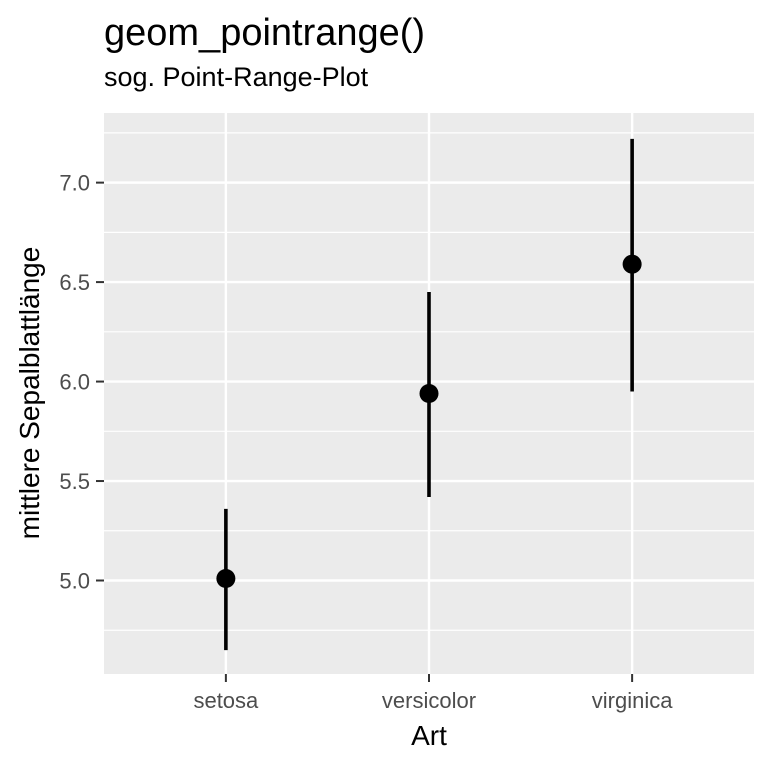 Image resolution: width=768 pixels, height=768 pixels. What do you see at coordinates (429, 700) in the screenshot?
I see `x-tick-label: versicolor` at bounding box center [429, 700].